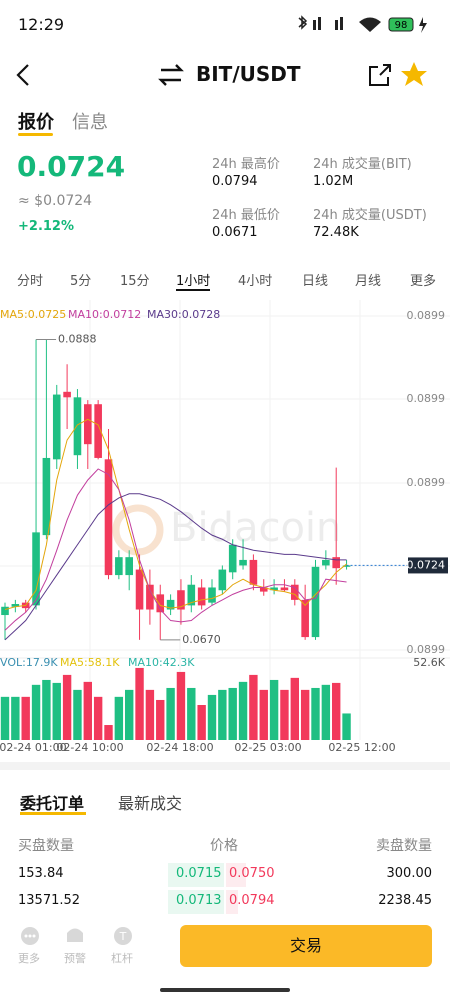 The image size is (450, 1000). Describe the element at coordinates (255, 281) in the screenshot. I see `interval: 4小时` at that location.